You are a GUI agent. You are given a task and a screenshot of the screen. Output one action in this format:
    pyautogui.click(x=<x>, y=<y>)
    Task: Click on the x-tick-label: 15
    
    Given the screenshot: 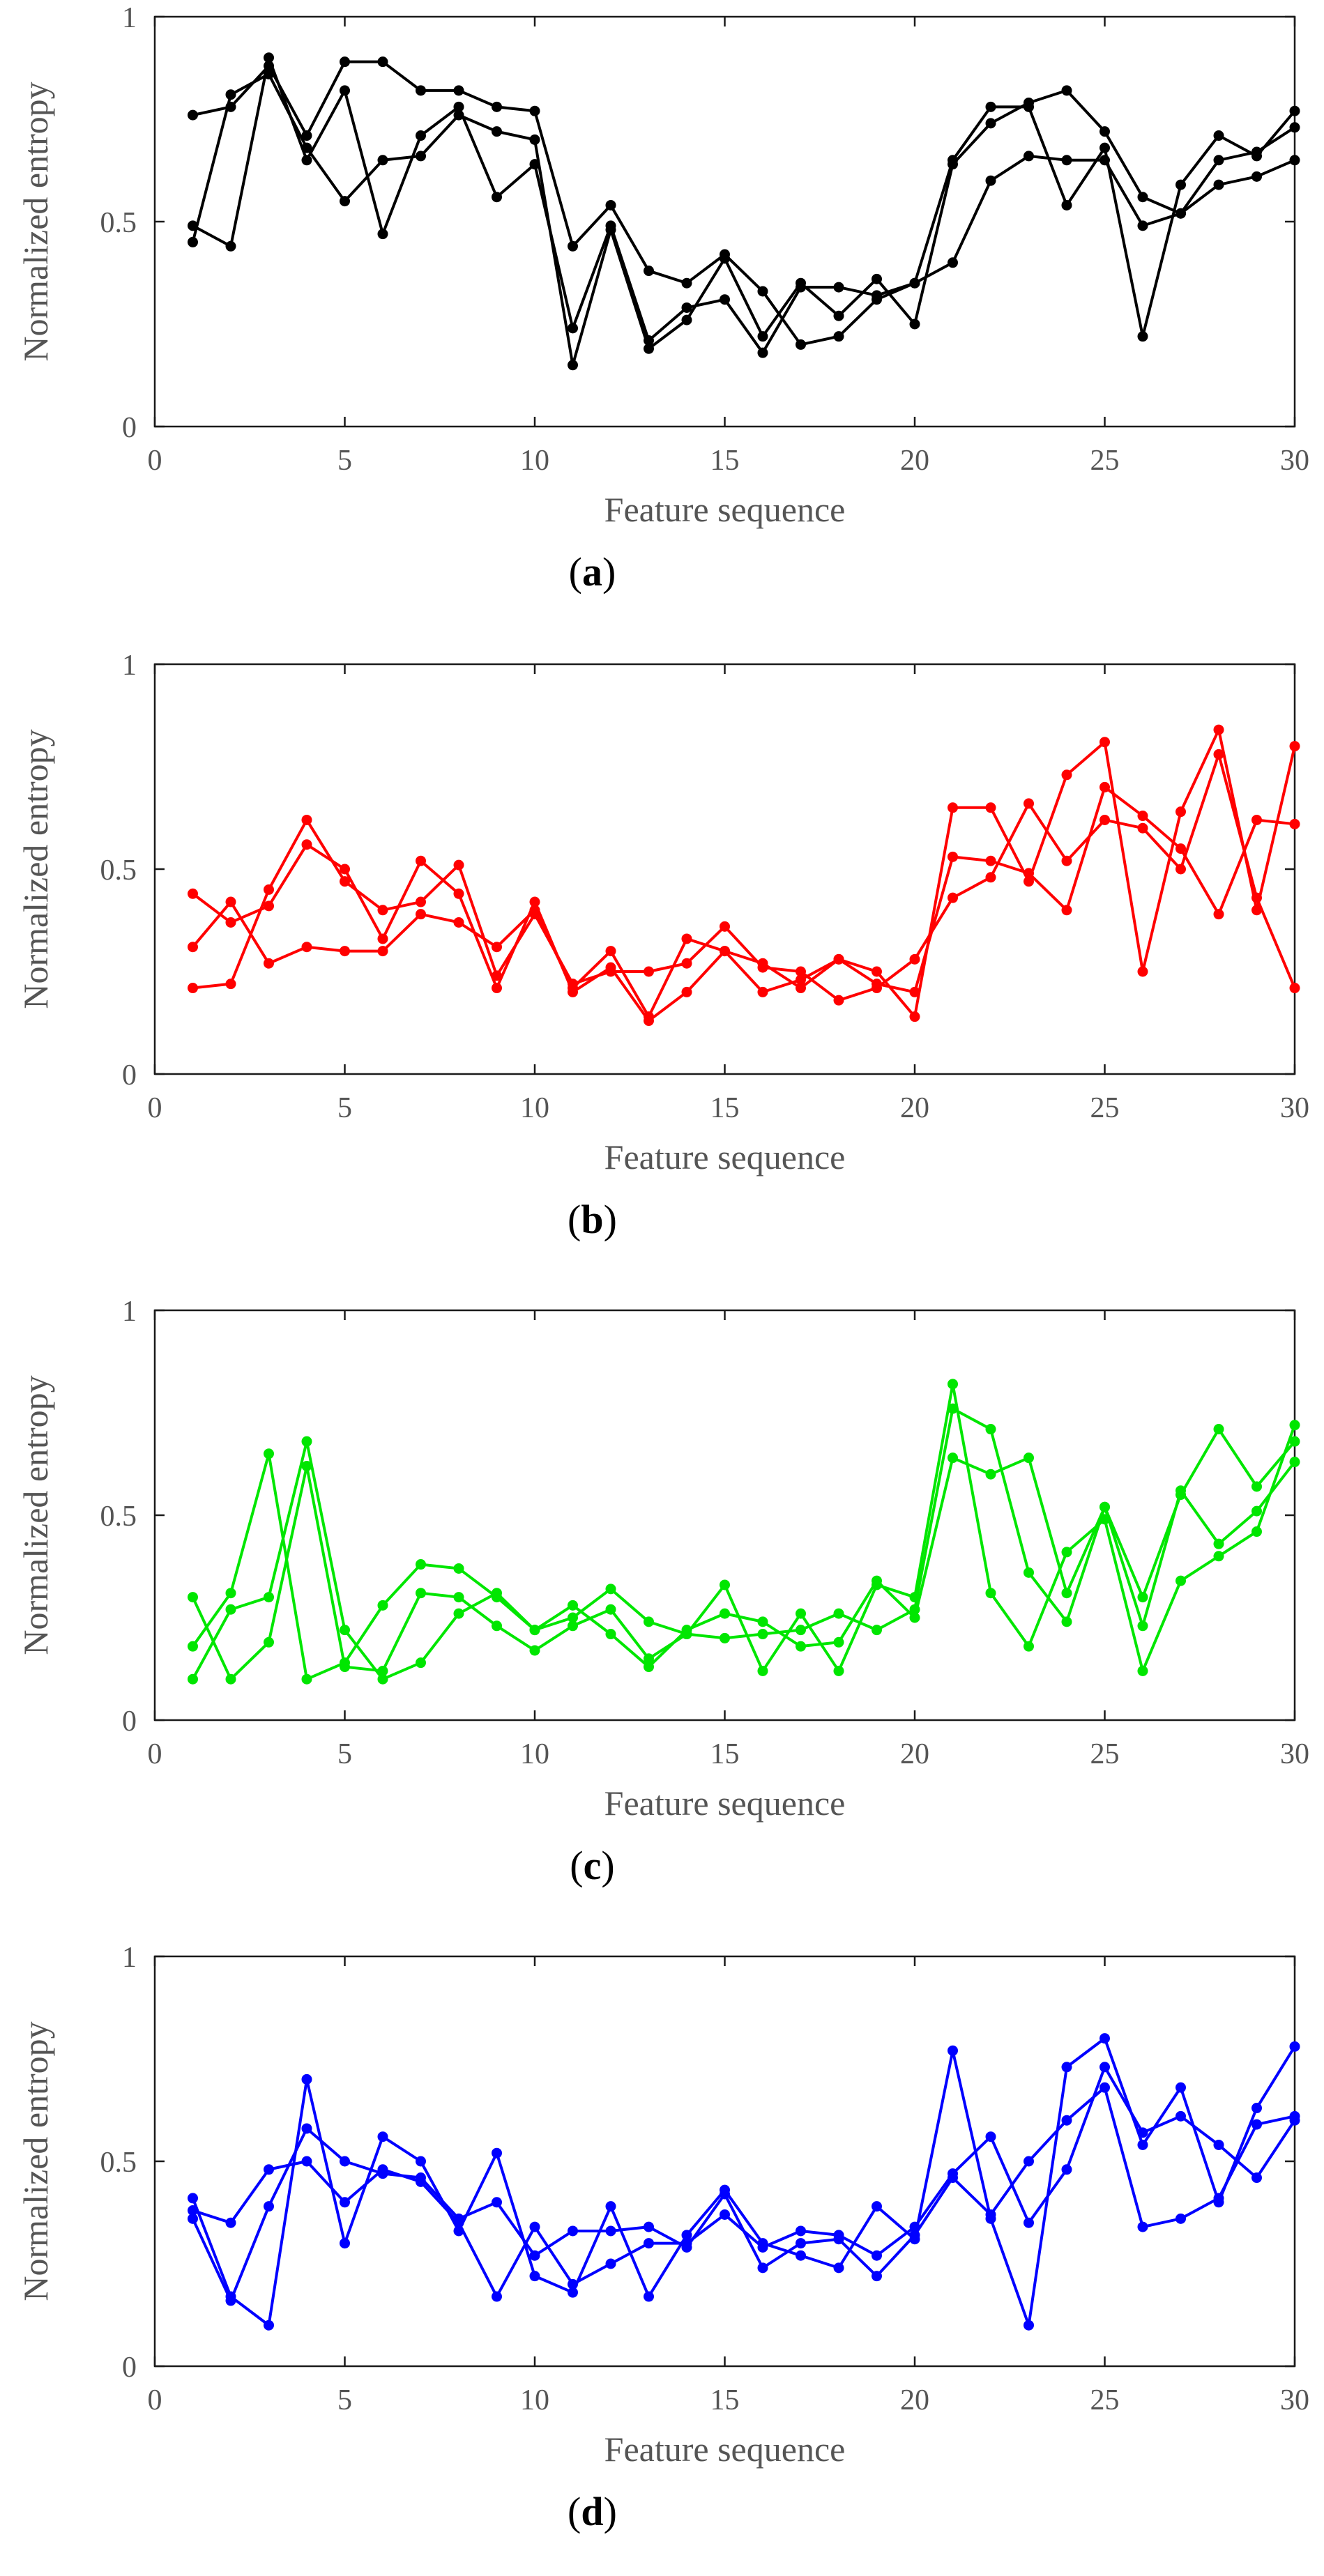 What is the action you would take?
    pyautogui.click(x=725, y=1754)
    